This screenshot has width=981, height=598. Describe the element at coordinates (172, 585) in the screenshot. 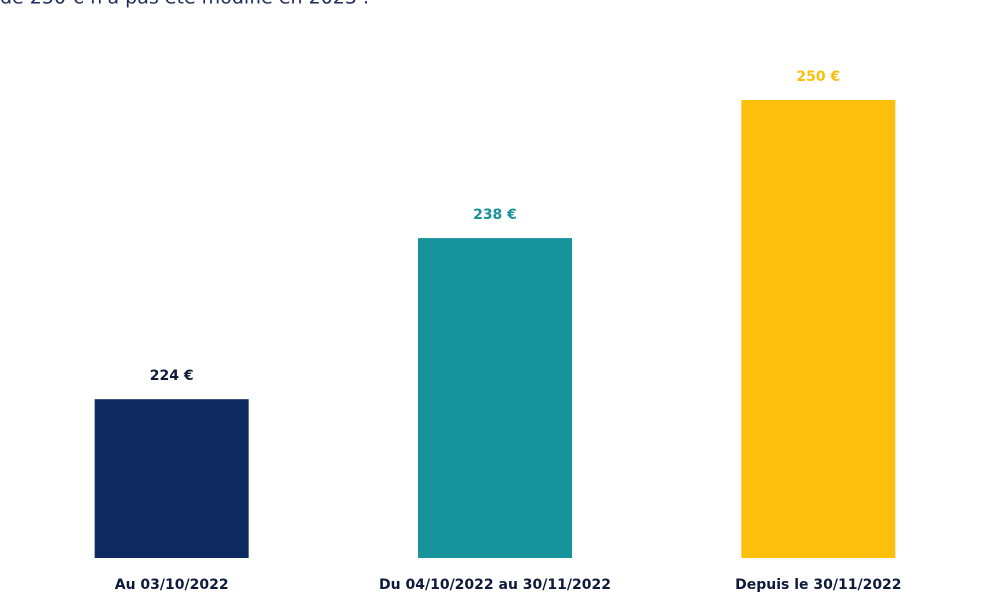

I see `category-label: Au 03/10/2022` at that location.